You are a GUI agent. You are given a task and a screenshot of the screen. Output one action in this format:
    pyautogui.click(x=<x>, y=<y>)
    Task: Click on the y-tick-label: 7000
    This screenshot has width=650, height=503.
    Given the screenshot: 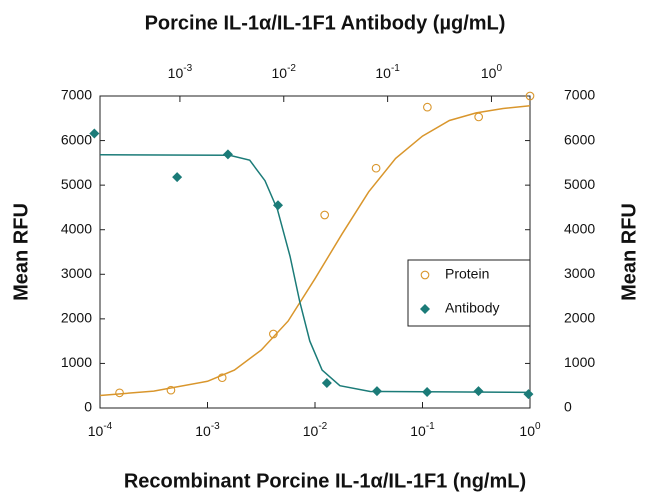 What is the action you would take?
    pyautogui.click(x=76, y=95)
    